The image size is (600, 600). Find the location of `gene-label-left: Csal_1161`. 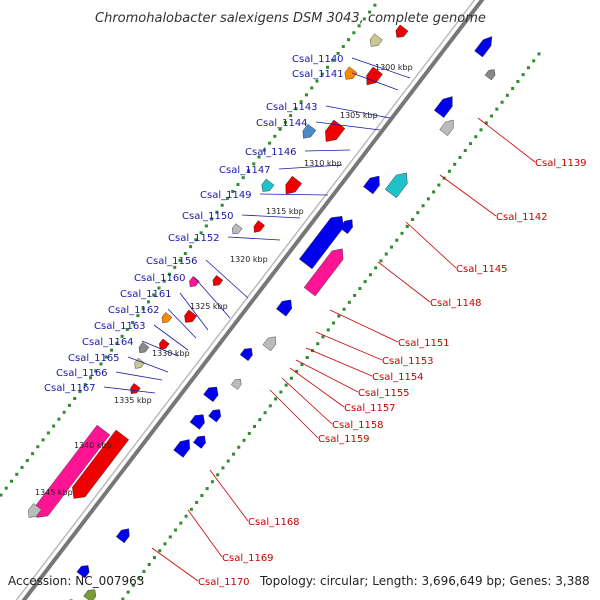

gene-label-left: Csal_1161 is located at coordinates (146, 294).